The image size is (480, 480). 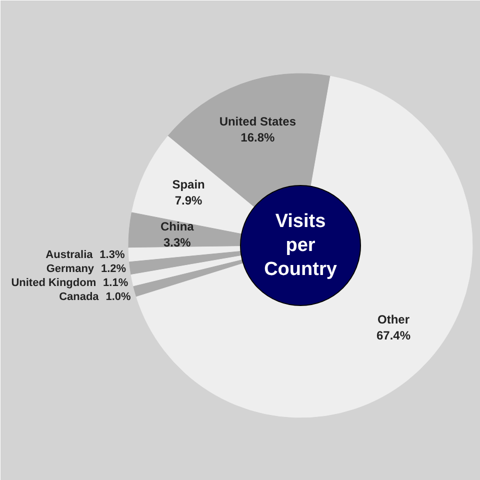 What do you see at coordinates (188, 185) in the screenshot?
I see `slice-label: Spain` at bounding box center [188, 185].